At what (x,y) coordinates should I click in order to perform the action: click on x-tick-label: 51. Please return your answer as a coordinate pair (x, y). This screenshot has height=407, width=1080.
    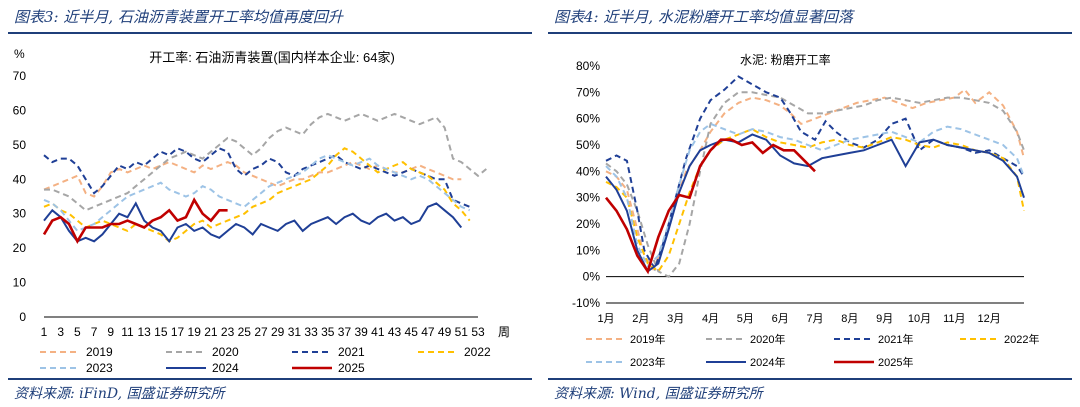
    Looking at the image, I should click on (462, 332).